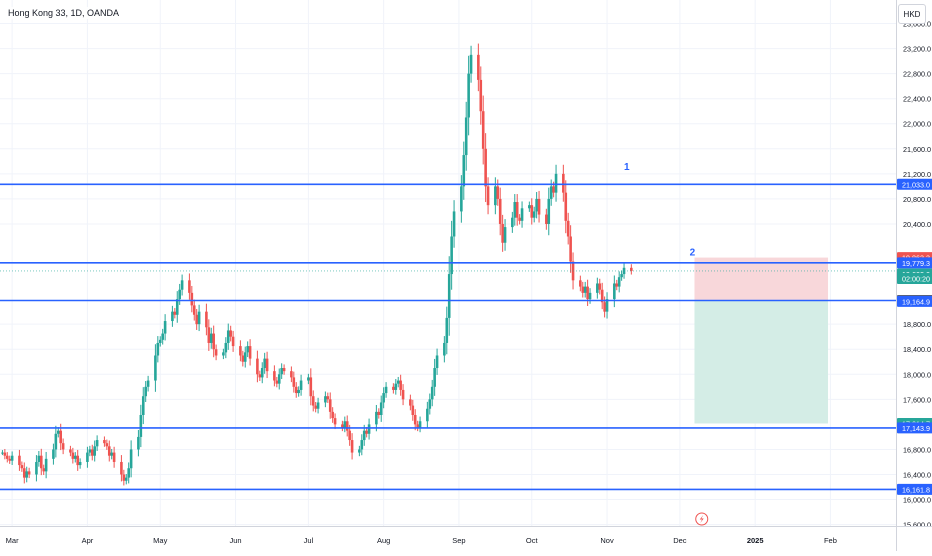 The height and width of the screenshot is (556, 932). What do you see at coordinates (914, 428) in the screenshot?
I see `price-label-line: 17,143.9` at bounding box center [914, 428].